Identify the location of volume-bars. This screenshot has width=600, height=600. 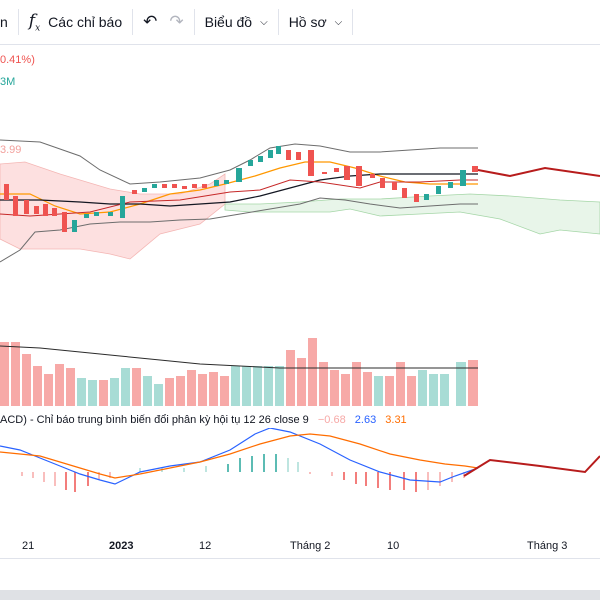
(239, 372).